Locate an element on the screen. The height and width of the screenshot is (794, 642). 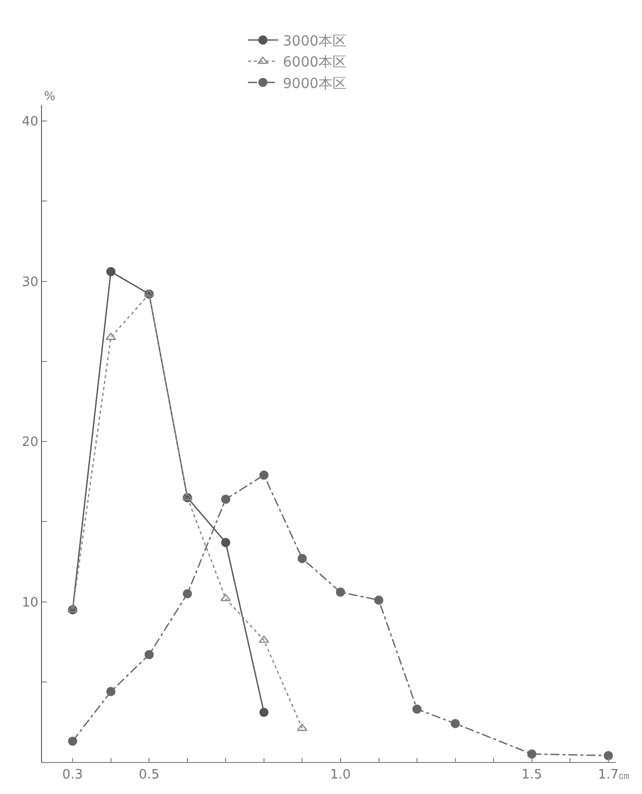
y-tick-label: 20 is located at coordinates (30, 442).